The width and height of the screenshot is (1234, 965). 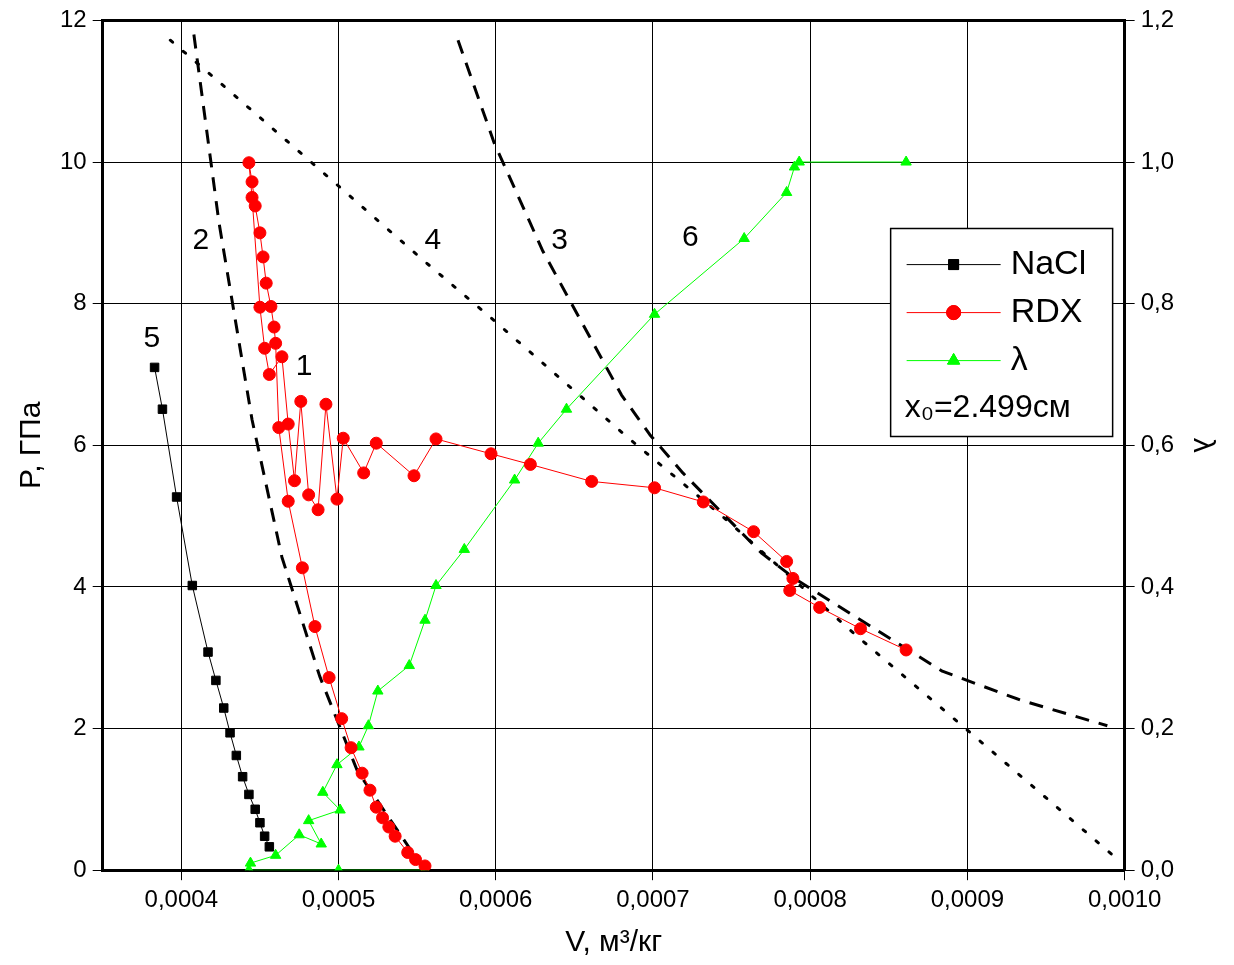 I want to click on y2-tick-label: 0,8, so click(x=1157, y=302).